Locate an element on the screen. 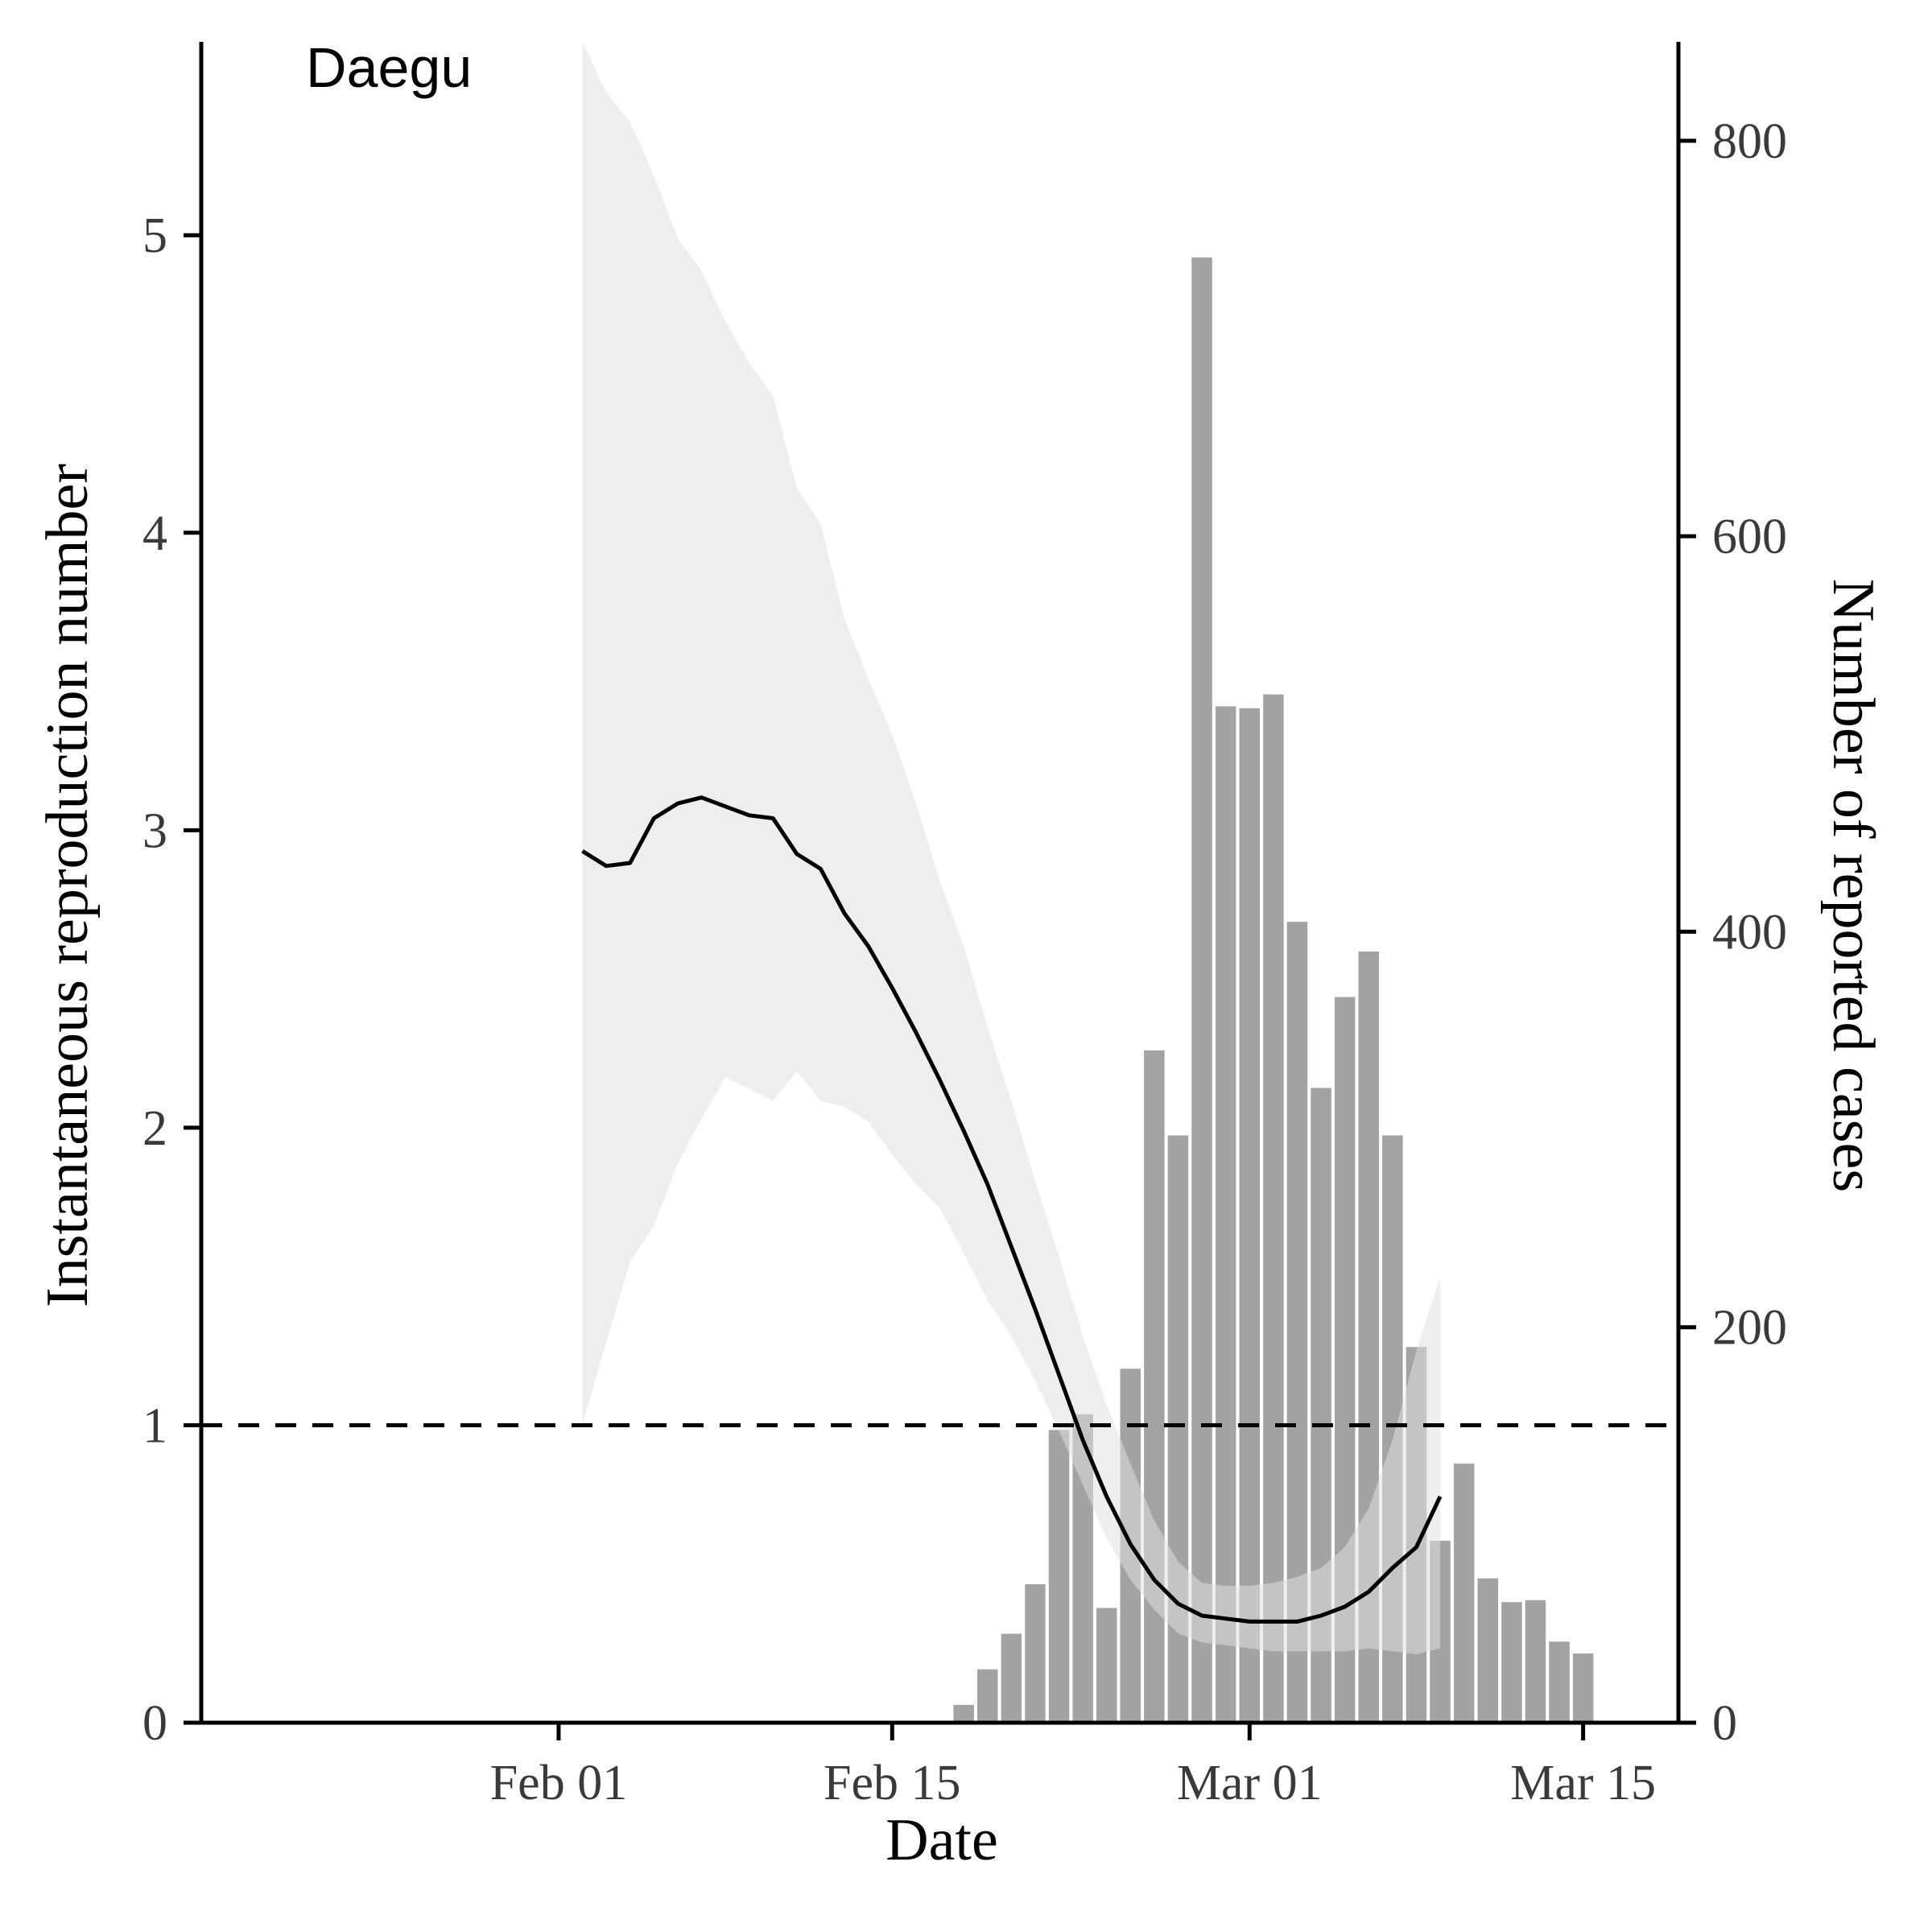  y-axis-title-right: Number of reported cases is located at coordinates (1853, 885).